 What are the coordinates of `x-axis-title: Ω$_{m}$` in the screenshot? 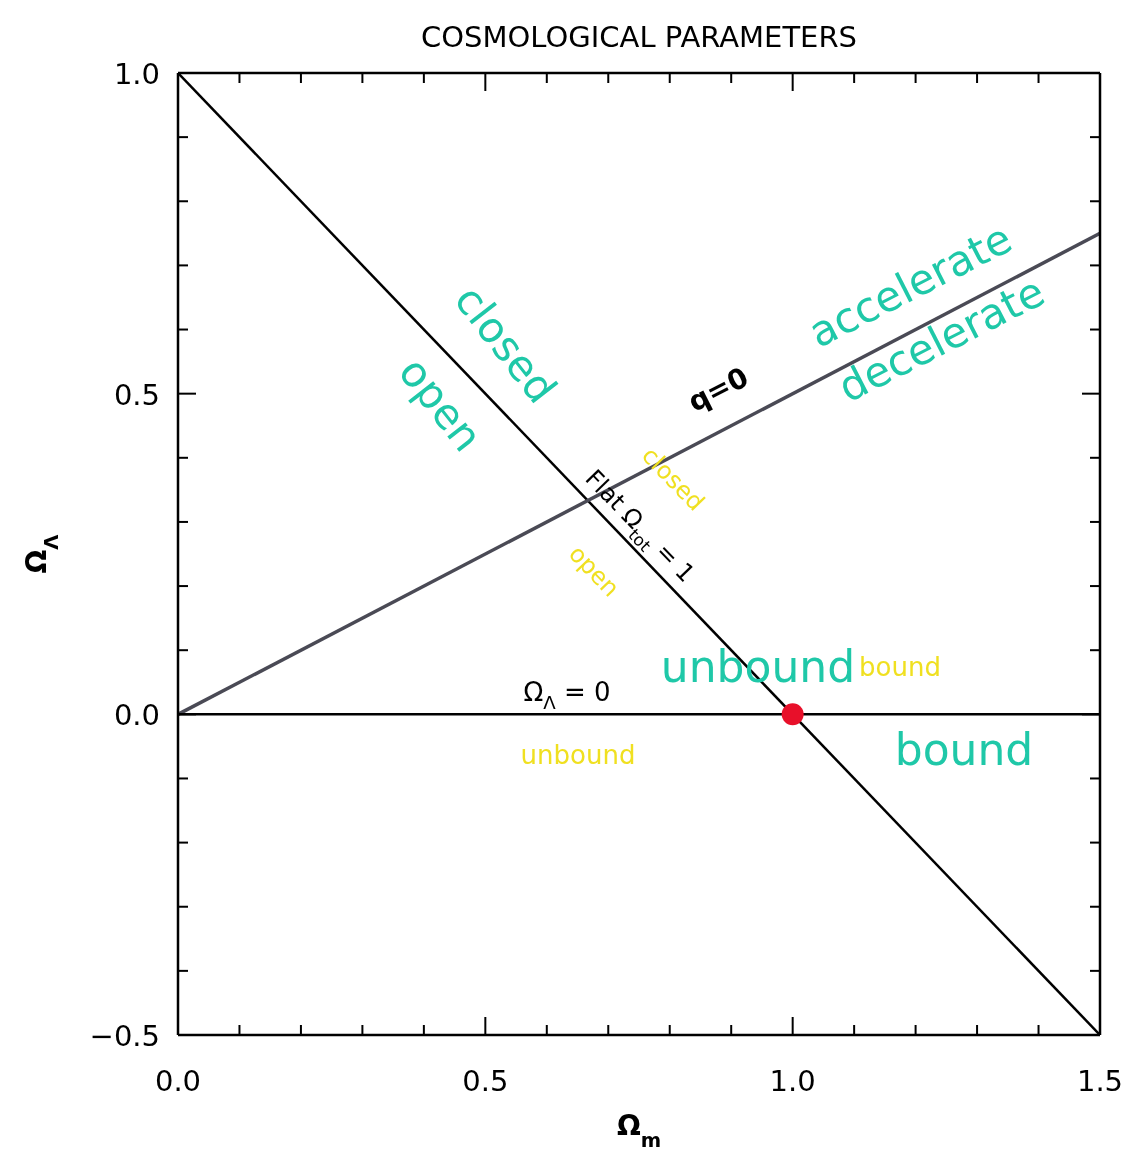 It's located at (639, 1130).